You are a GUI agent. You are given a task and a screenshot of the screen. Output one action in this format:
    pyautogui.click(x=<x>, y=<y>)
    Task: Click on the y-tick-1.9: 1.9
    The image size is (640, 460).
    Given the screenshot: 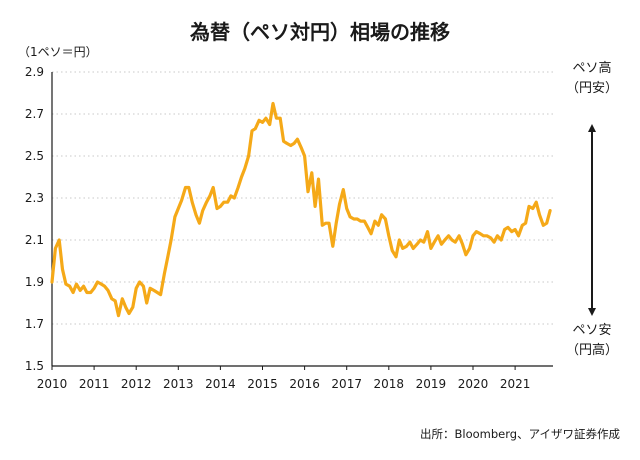 What is the action you would take?
    pyautogui.click(x=34, y=282)
    